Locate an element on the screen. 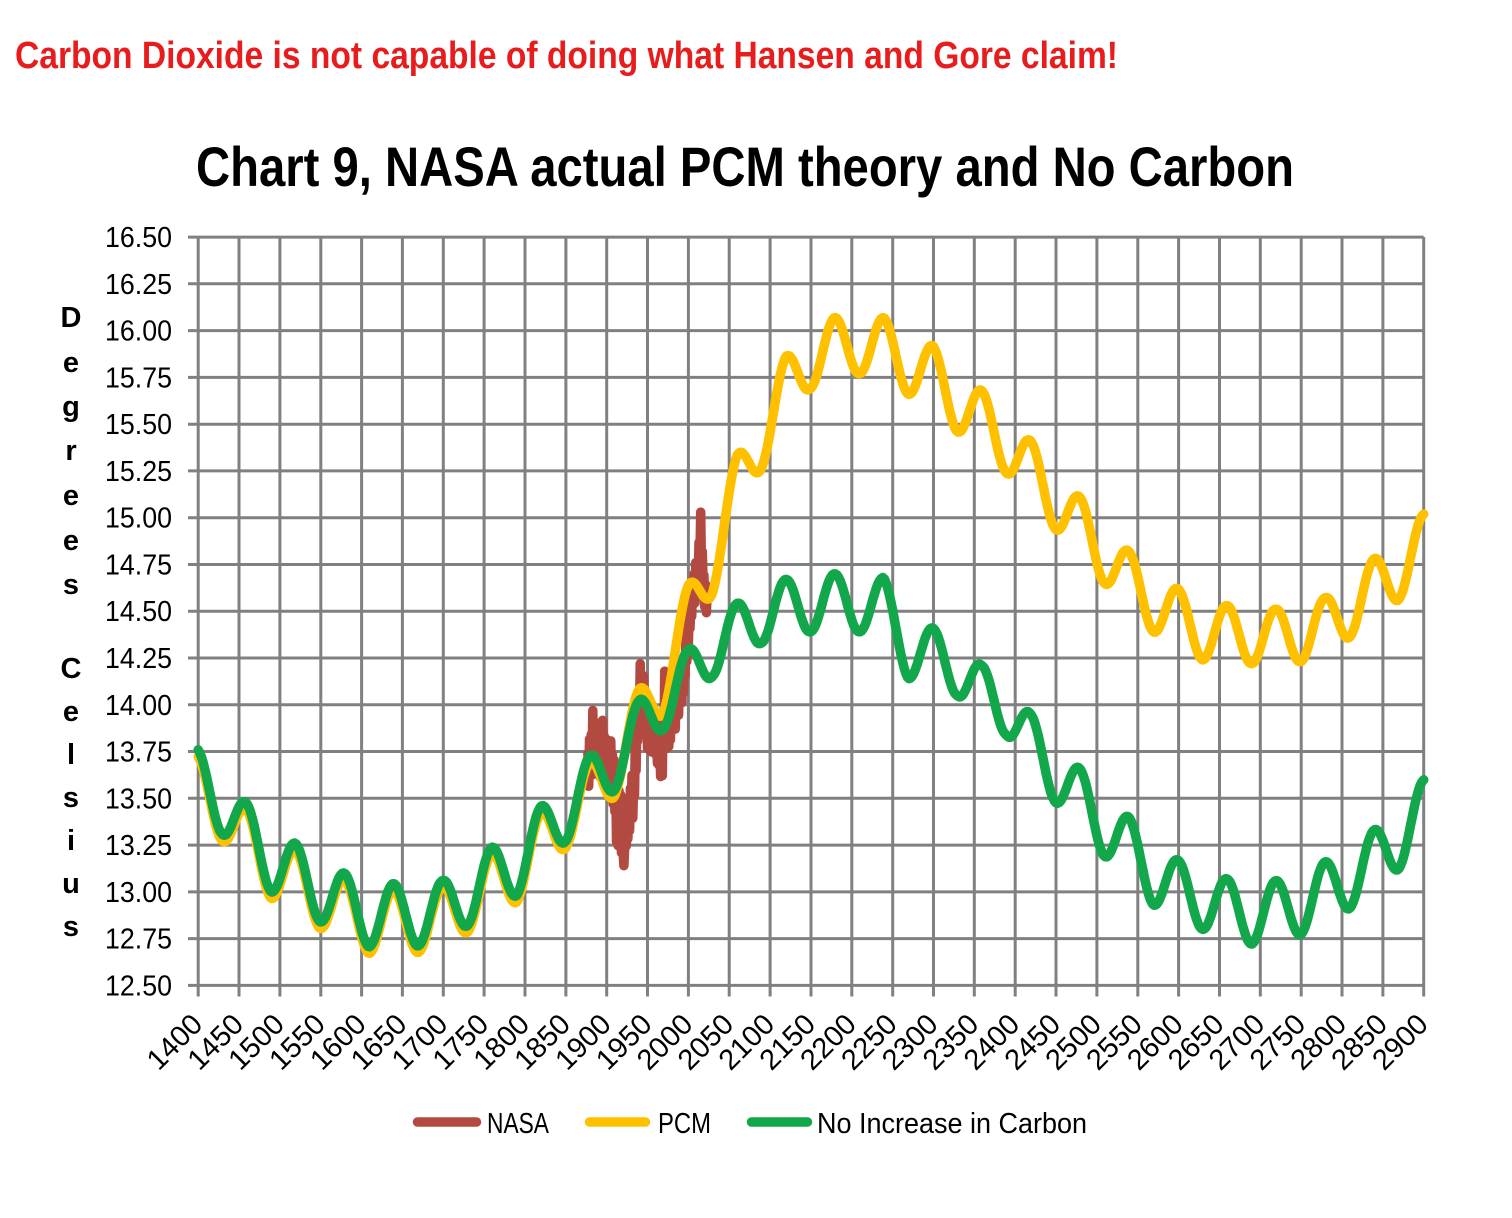 The image size is (1512, 1218). svg-text: 16.50 is located at coordinates (138, 238).